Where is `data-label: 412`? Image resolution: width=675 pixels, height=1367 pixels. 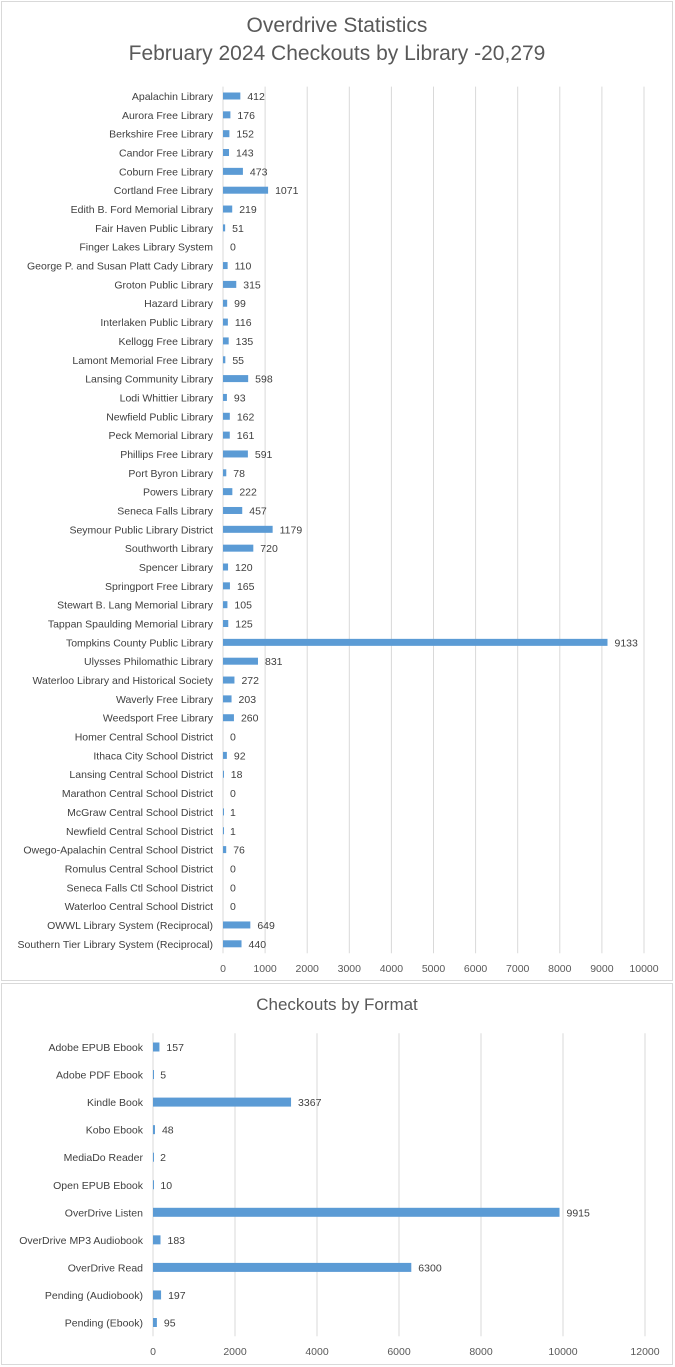 data-label: 412 is located at coordinates (256, 97).